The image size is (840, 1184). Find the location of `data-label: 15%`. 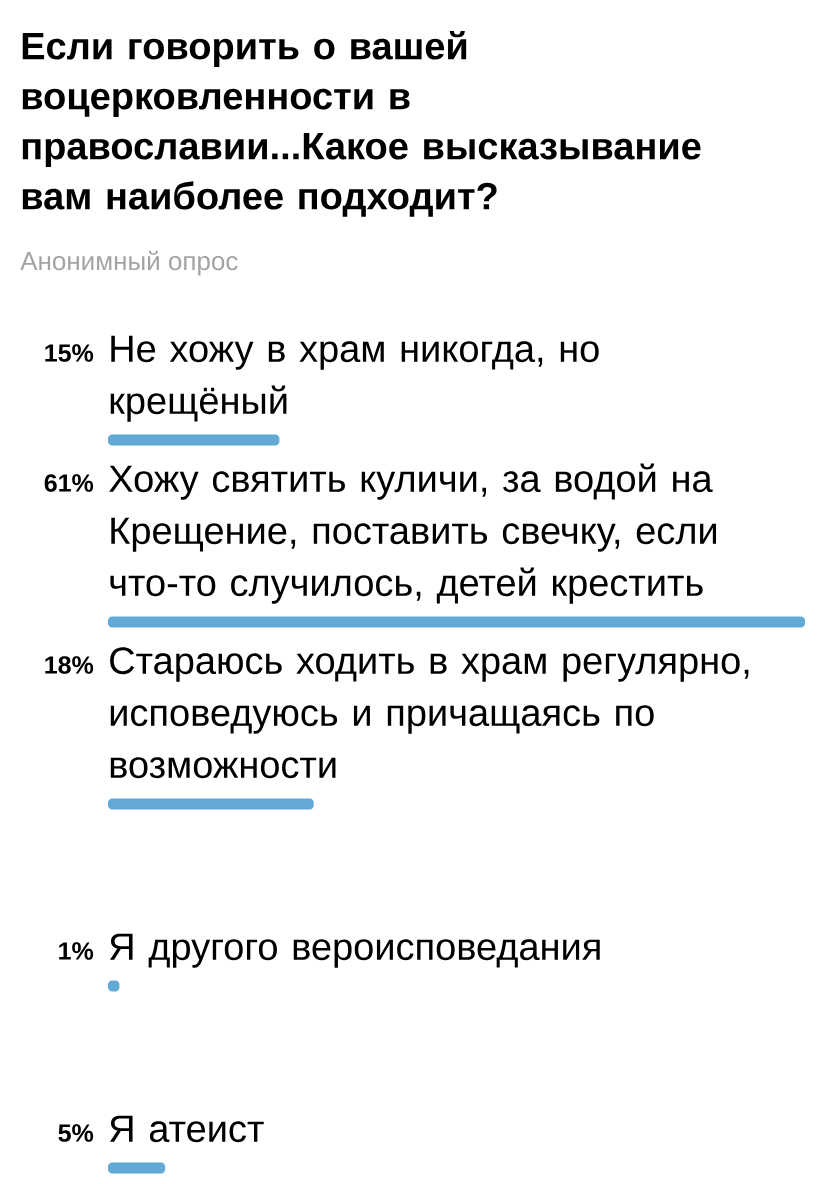

data-label: 15% is located at coordinates (69, 353).